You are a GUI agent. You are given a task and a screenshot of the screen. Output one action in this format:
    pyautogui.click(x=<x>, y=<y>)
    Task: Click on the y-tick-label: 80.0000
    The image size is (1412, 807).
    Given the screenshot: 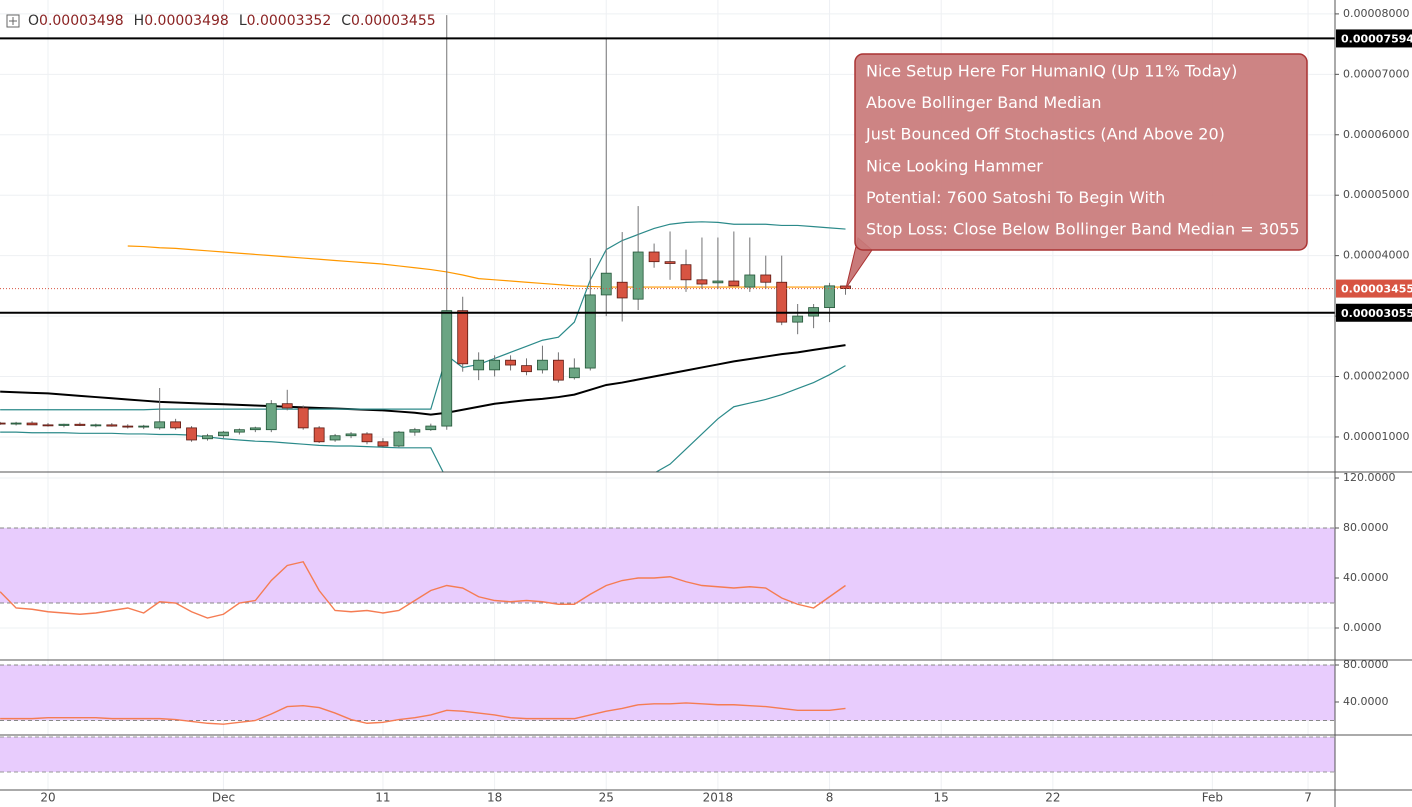 What is the action you would take?
    pyautogui.click(x=1366, y=527)
    